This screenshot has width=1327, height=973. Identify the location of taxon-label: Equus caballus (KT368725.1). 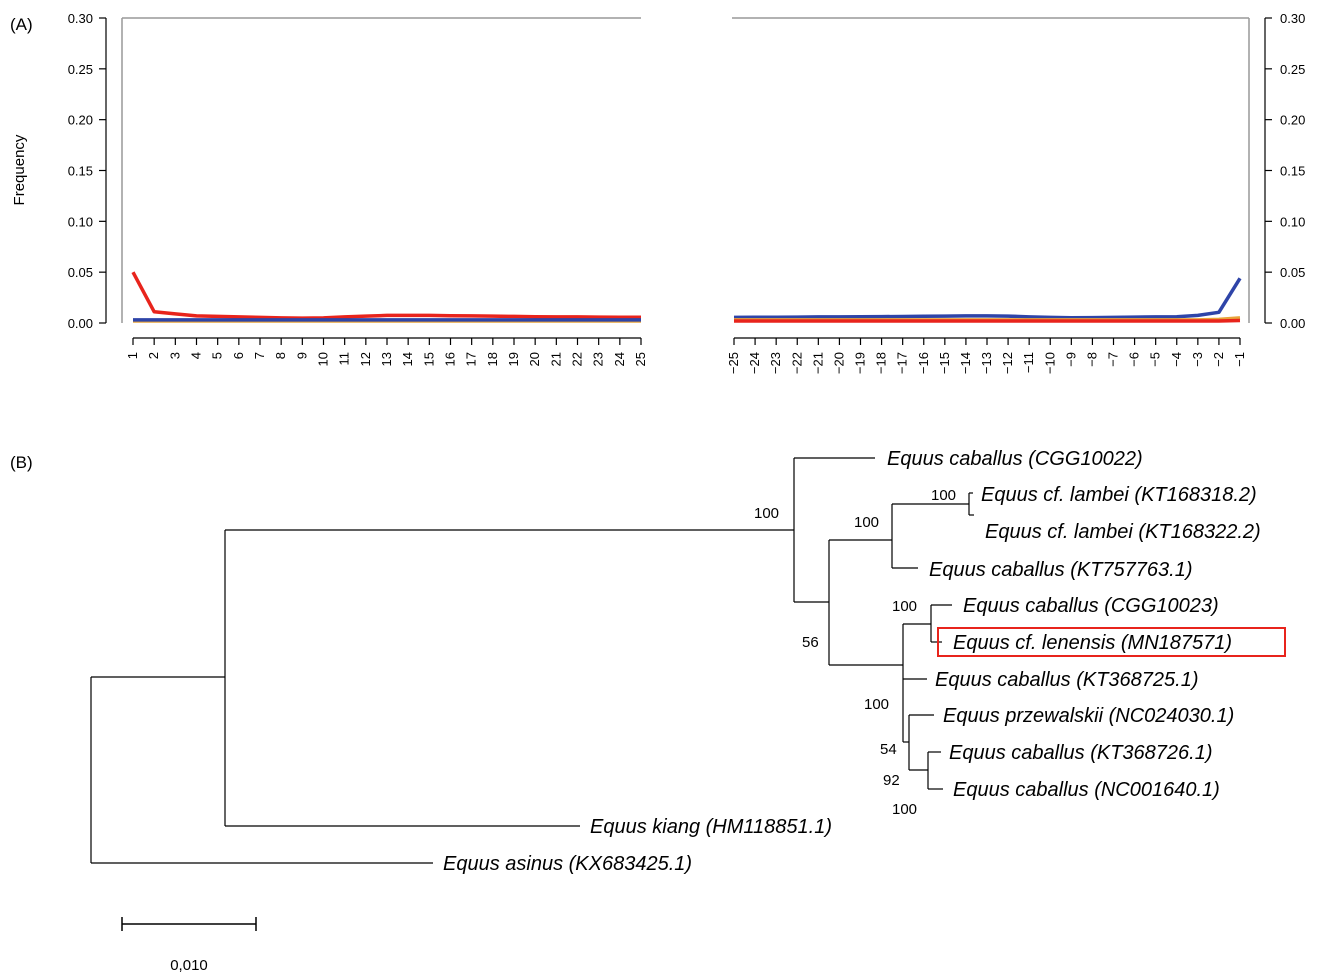
(1067, 680).